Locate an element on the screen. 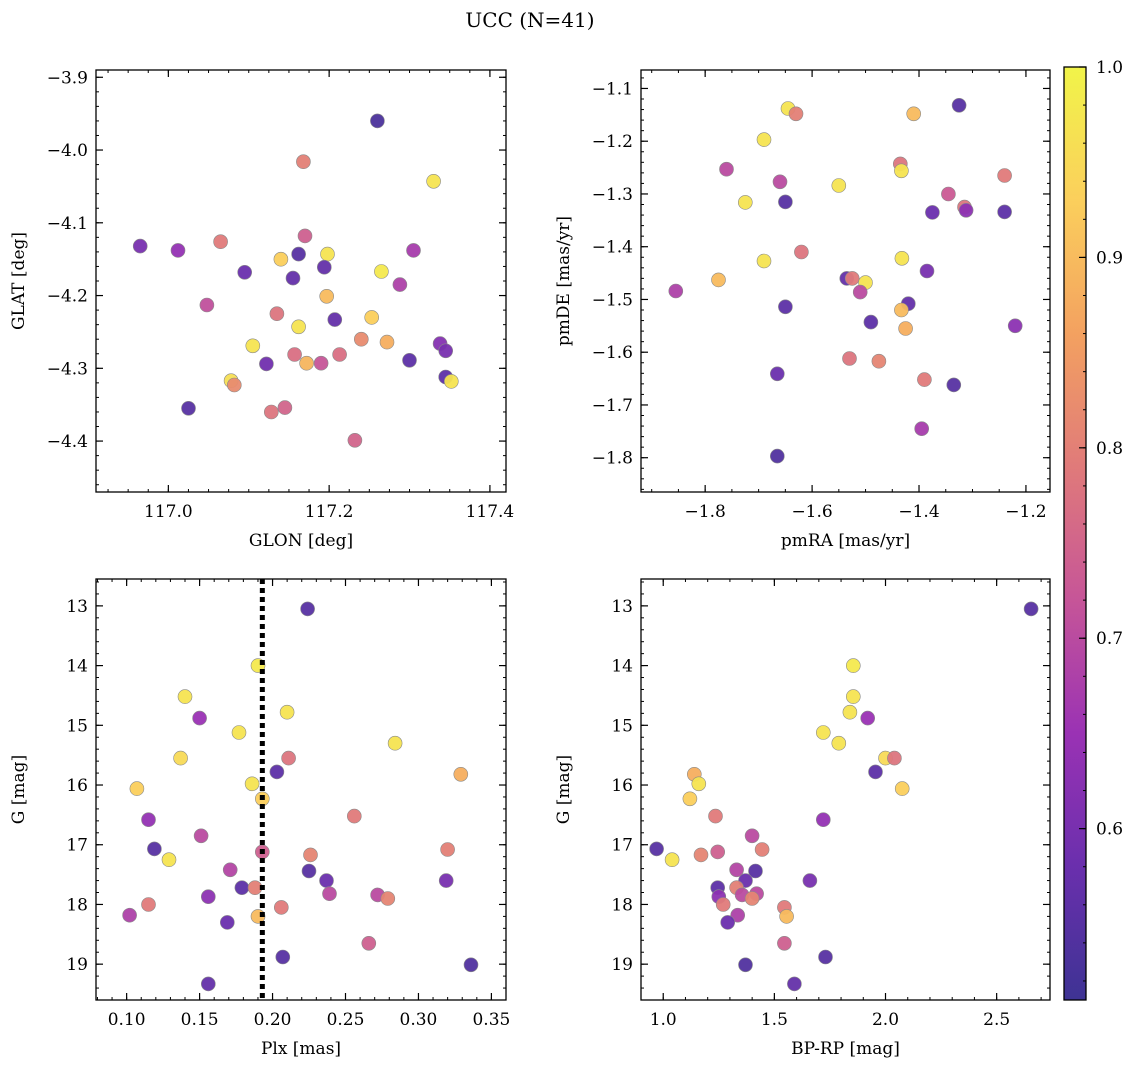 This screenshot has height=1067, width=1136. x-tick-label: −1.6 is located at coordinates (811, 512).